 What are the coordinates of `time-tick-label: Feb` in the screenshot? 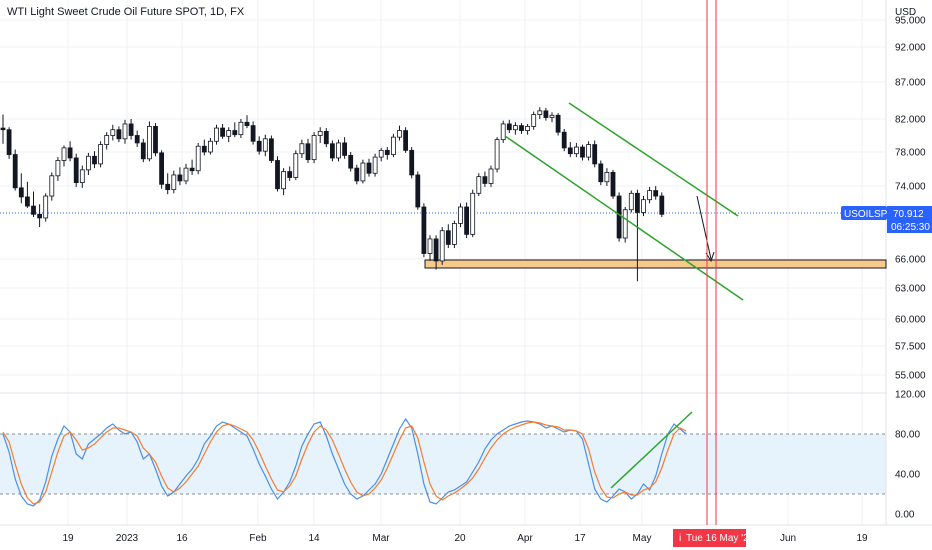 It's located at (258, 538).